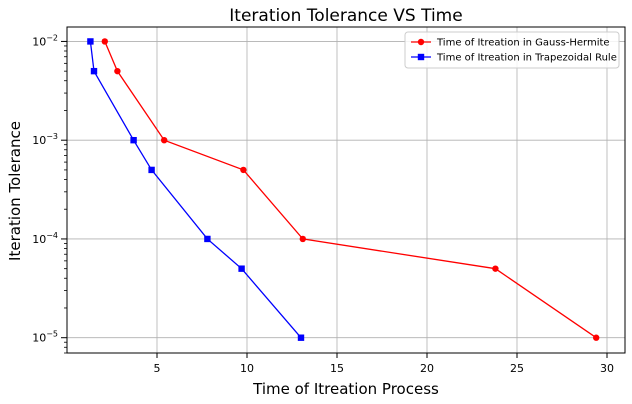 The image size is (632, 404). Describe the element at coordinates (247, 368) in the screenshot. I see `x-tick-label: 10` at that location.